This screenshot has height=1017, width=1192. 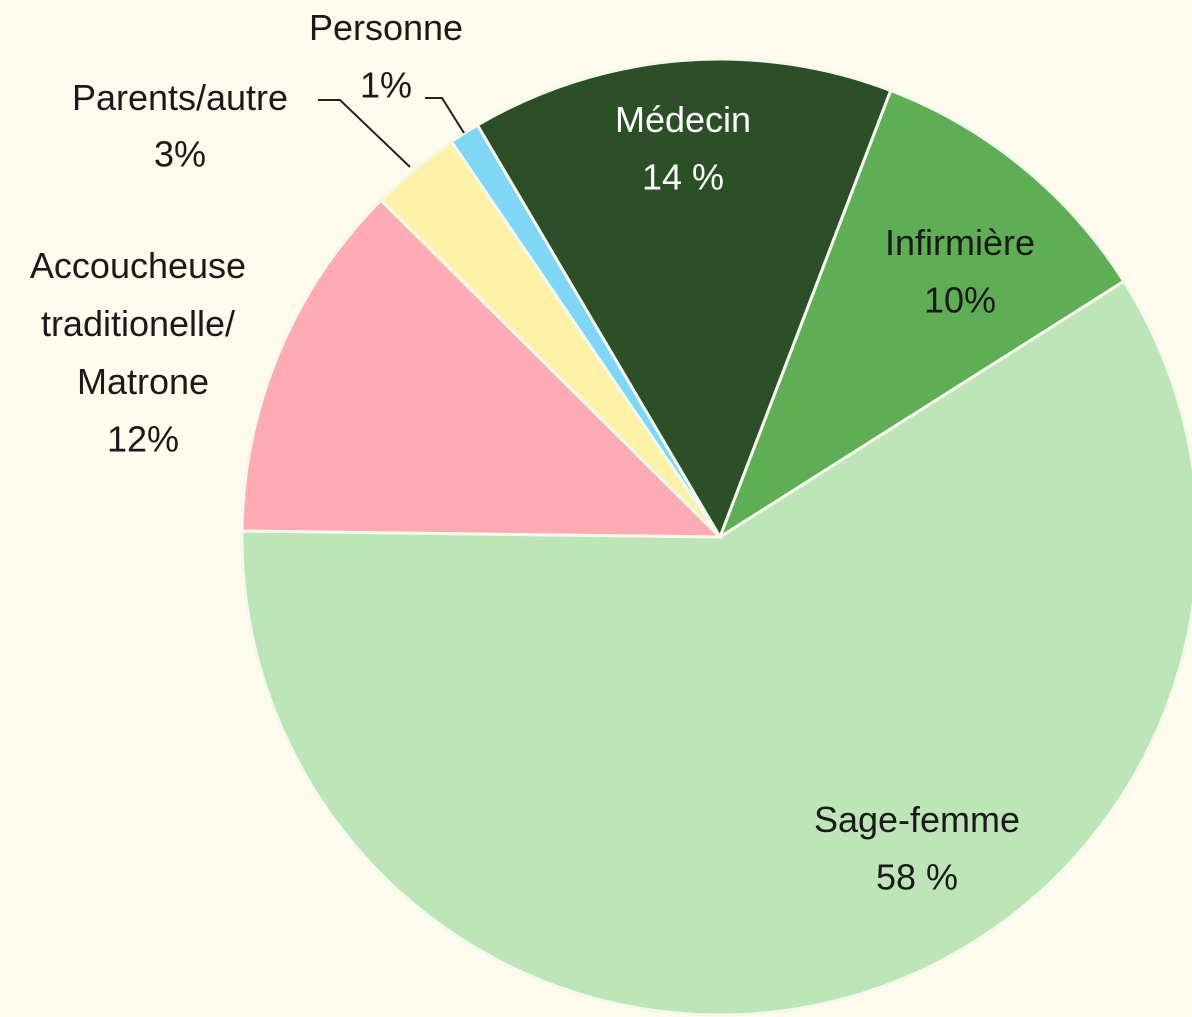 I want to click on slice-label: Médecin, so click(x=683, y=119).